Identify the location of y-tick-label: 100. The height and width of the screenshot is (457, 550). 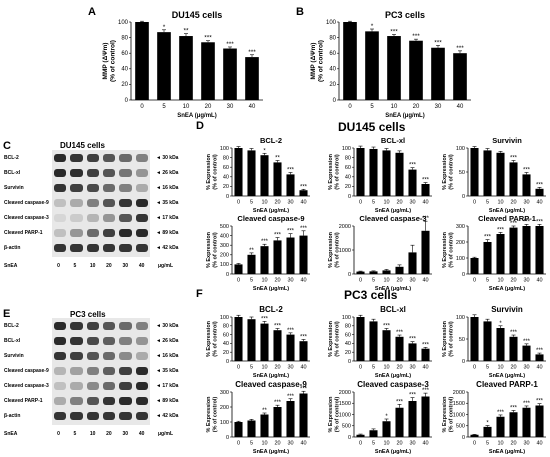
(346, 318).